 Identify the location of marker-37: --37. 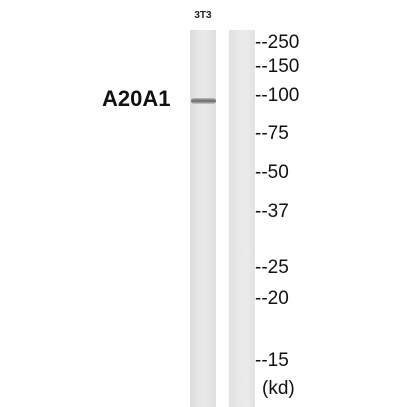
(272, 211).